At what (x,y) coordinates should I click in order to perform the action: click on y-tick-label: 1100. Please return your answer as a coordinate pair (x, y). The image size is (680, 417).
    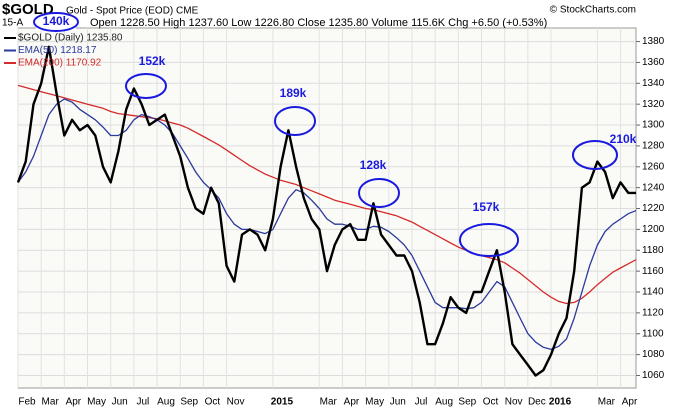
    Looking at the image, I should click on (653, 333).